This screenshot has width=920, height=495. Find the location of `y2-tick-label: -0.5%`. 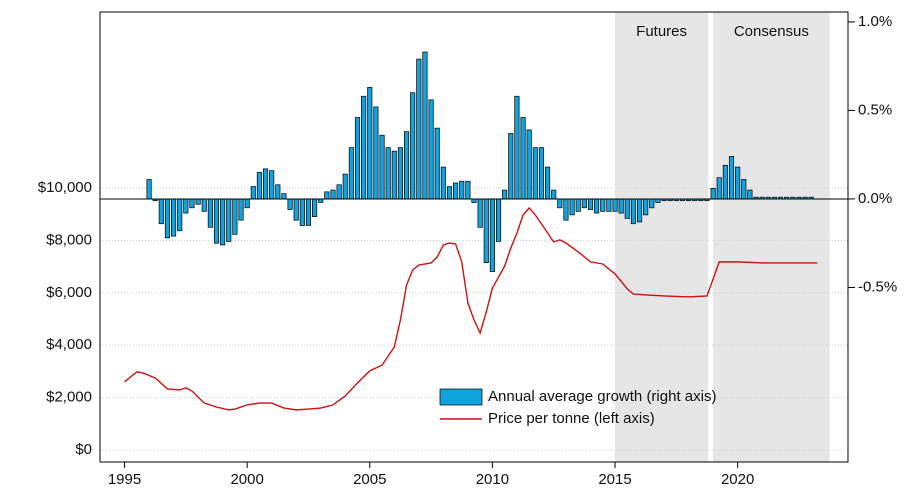

y2-tick-label: -0.5% is located at coordinates (877, 286).